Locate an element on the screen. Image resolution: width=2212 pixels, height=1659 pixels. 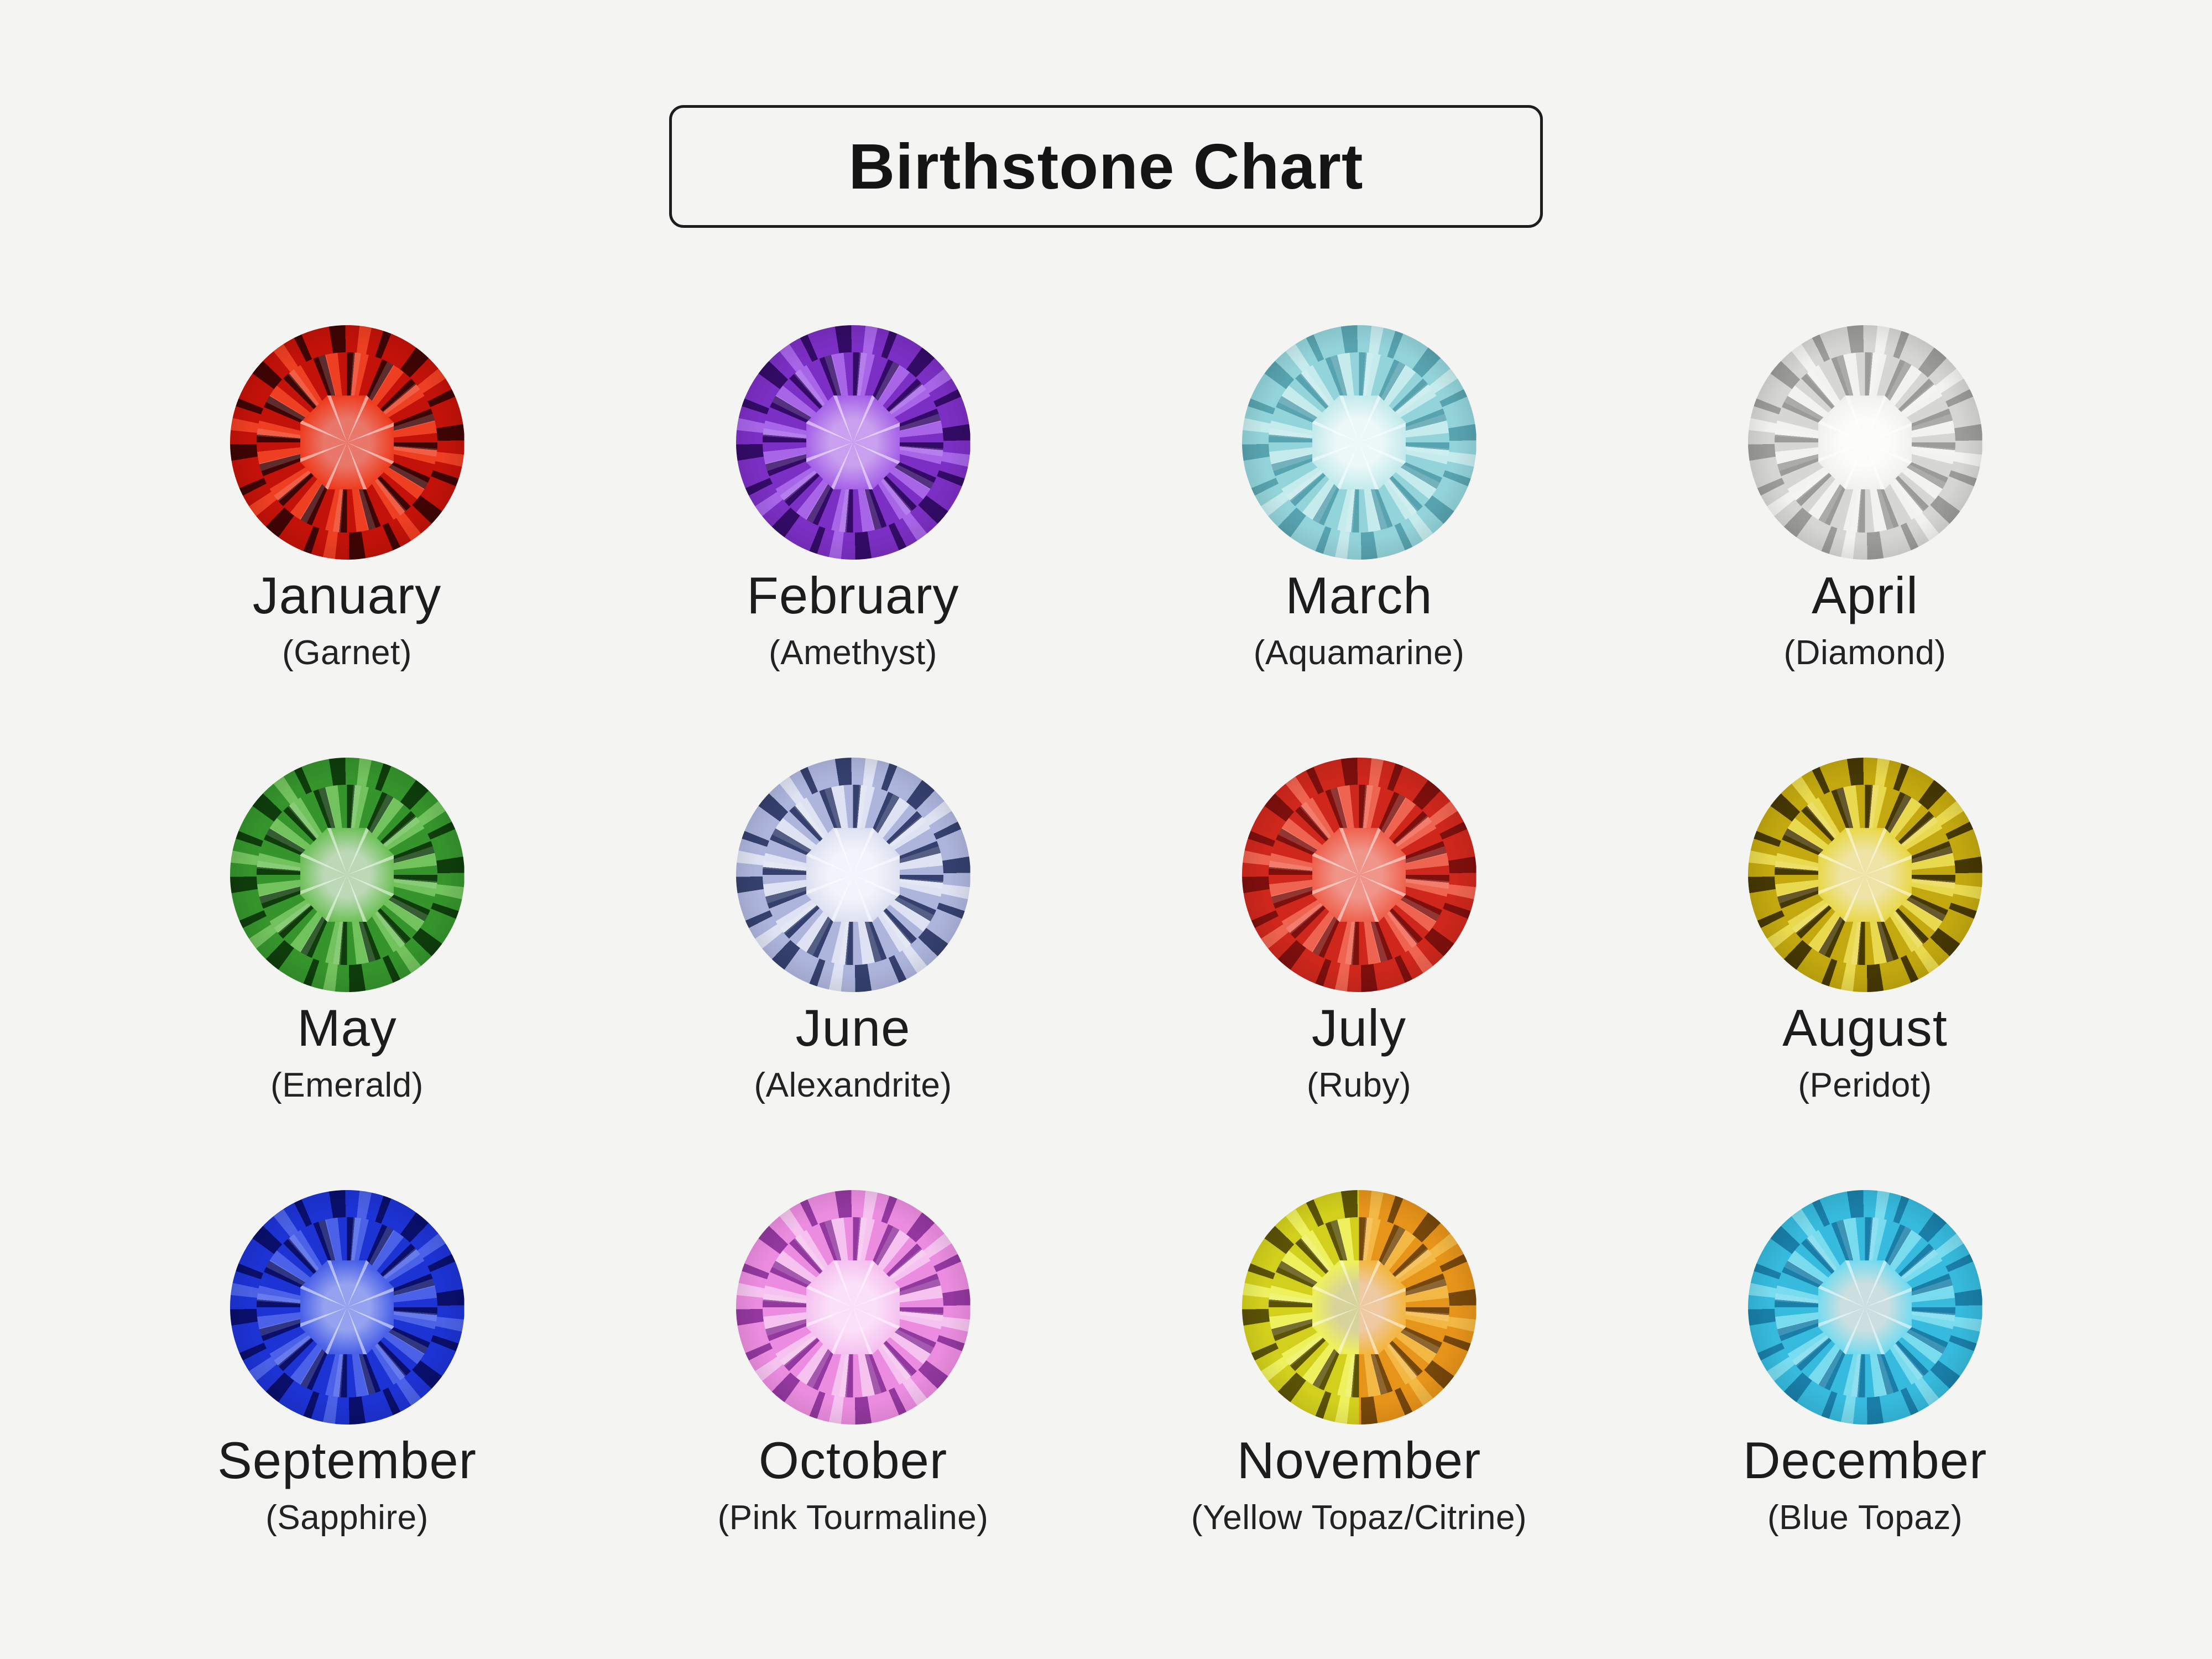
gem-cell-march: March (Aquamarine) is located at coordinates (1359, 526).